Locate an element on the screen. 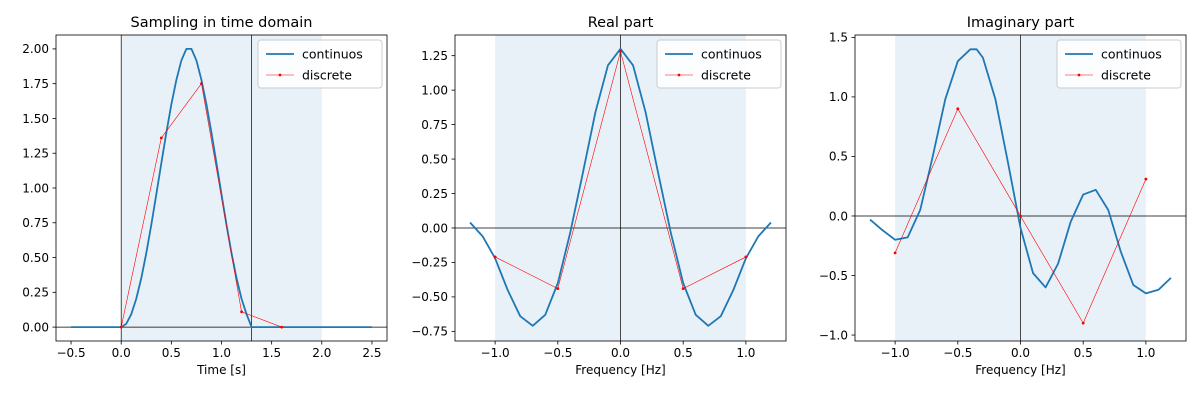 This screenshot has width=1200, height=400. x-axis-label: Time [s] is located at coordinates (221, 370).